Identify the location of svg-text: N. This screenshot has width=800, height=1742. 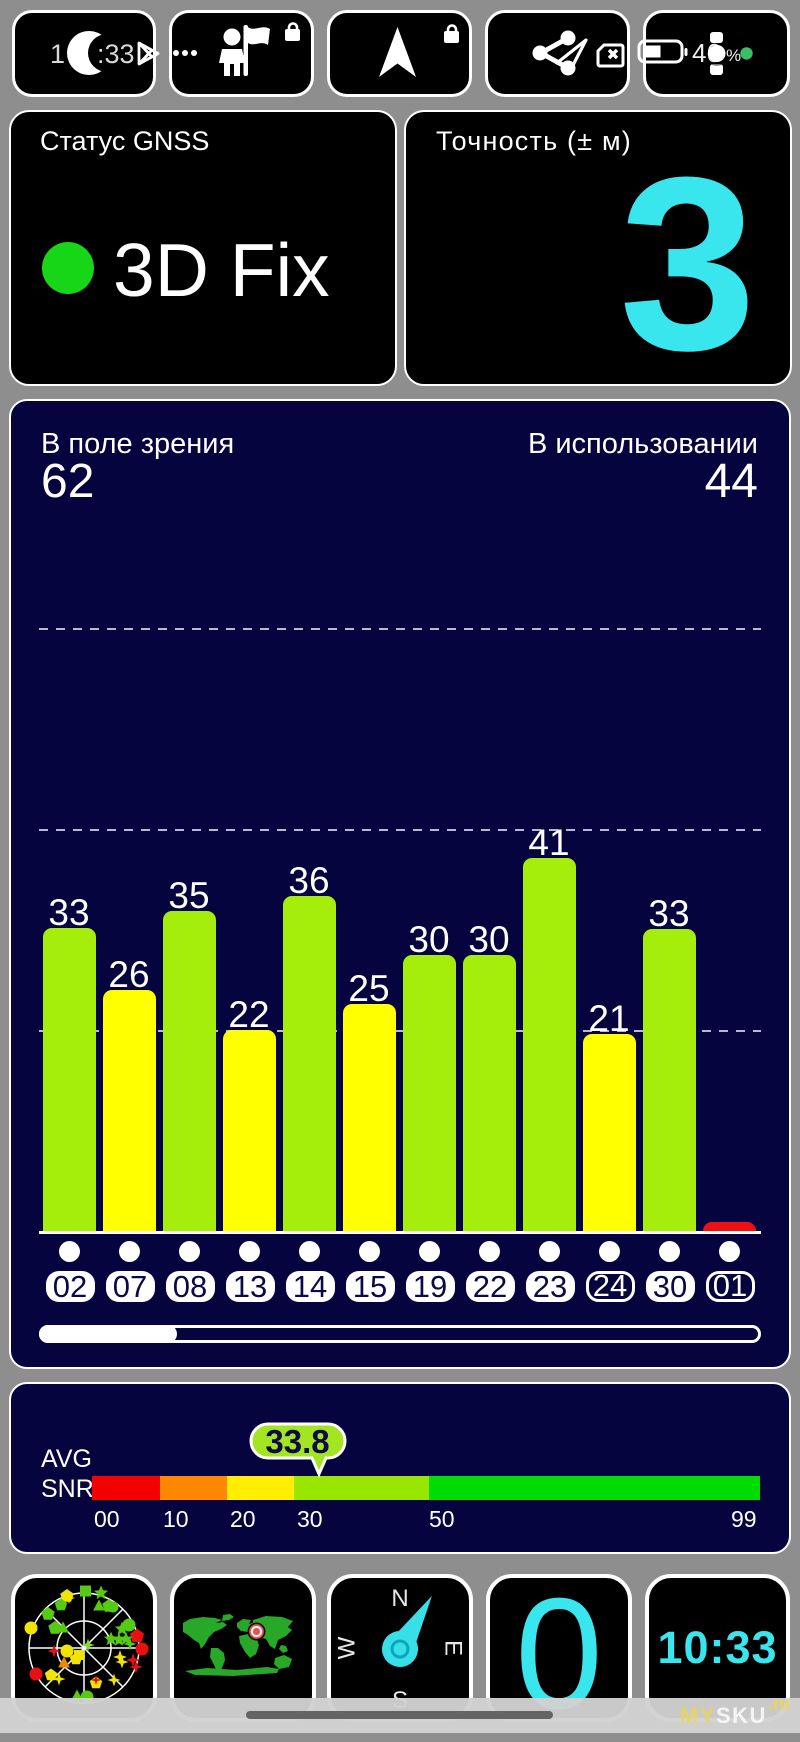
(399, 1598).